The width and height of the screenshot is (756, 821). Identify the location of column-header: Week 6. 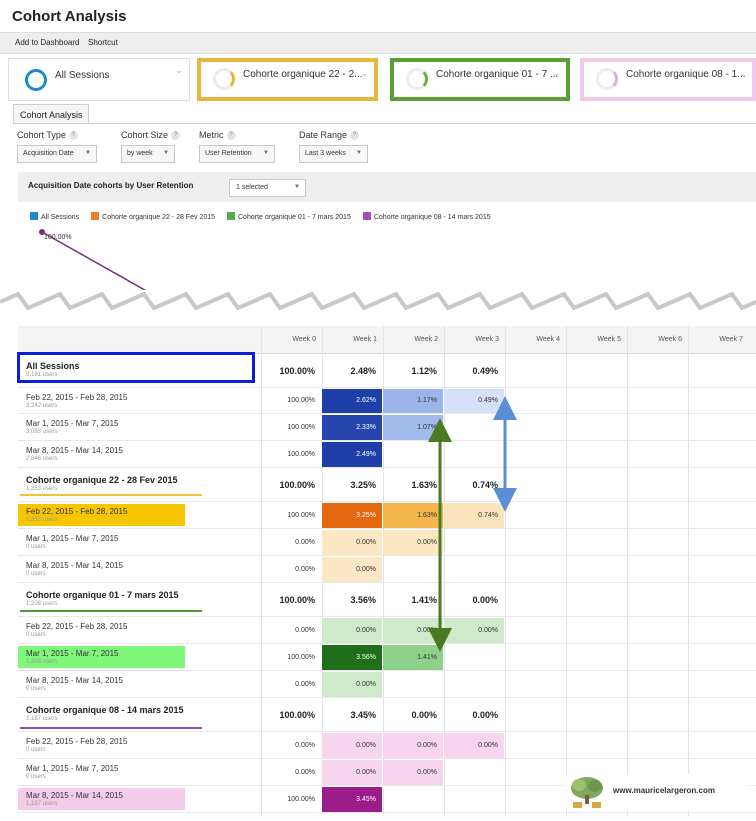
(670, 339).